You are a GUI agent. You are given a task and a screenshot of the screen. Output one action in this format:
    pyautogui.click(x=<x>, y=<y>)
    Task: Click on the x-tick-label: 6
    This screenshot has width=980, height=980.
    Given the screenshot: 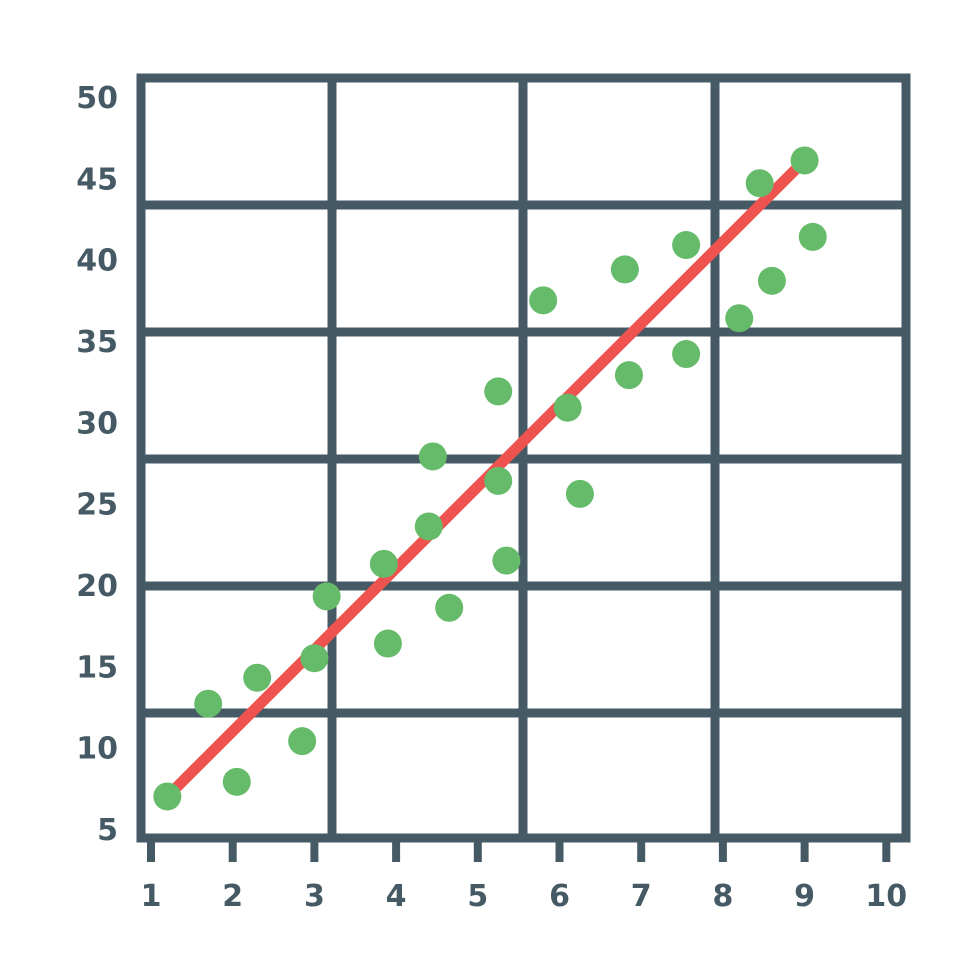 What is the action you would take?
    pyautogui.click(x=559, y=896)
    